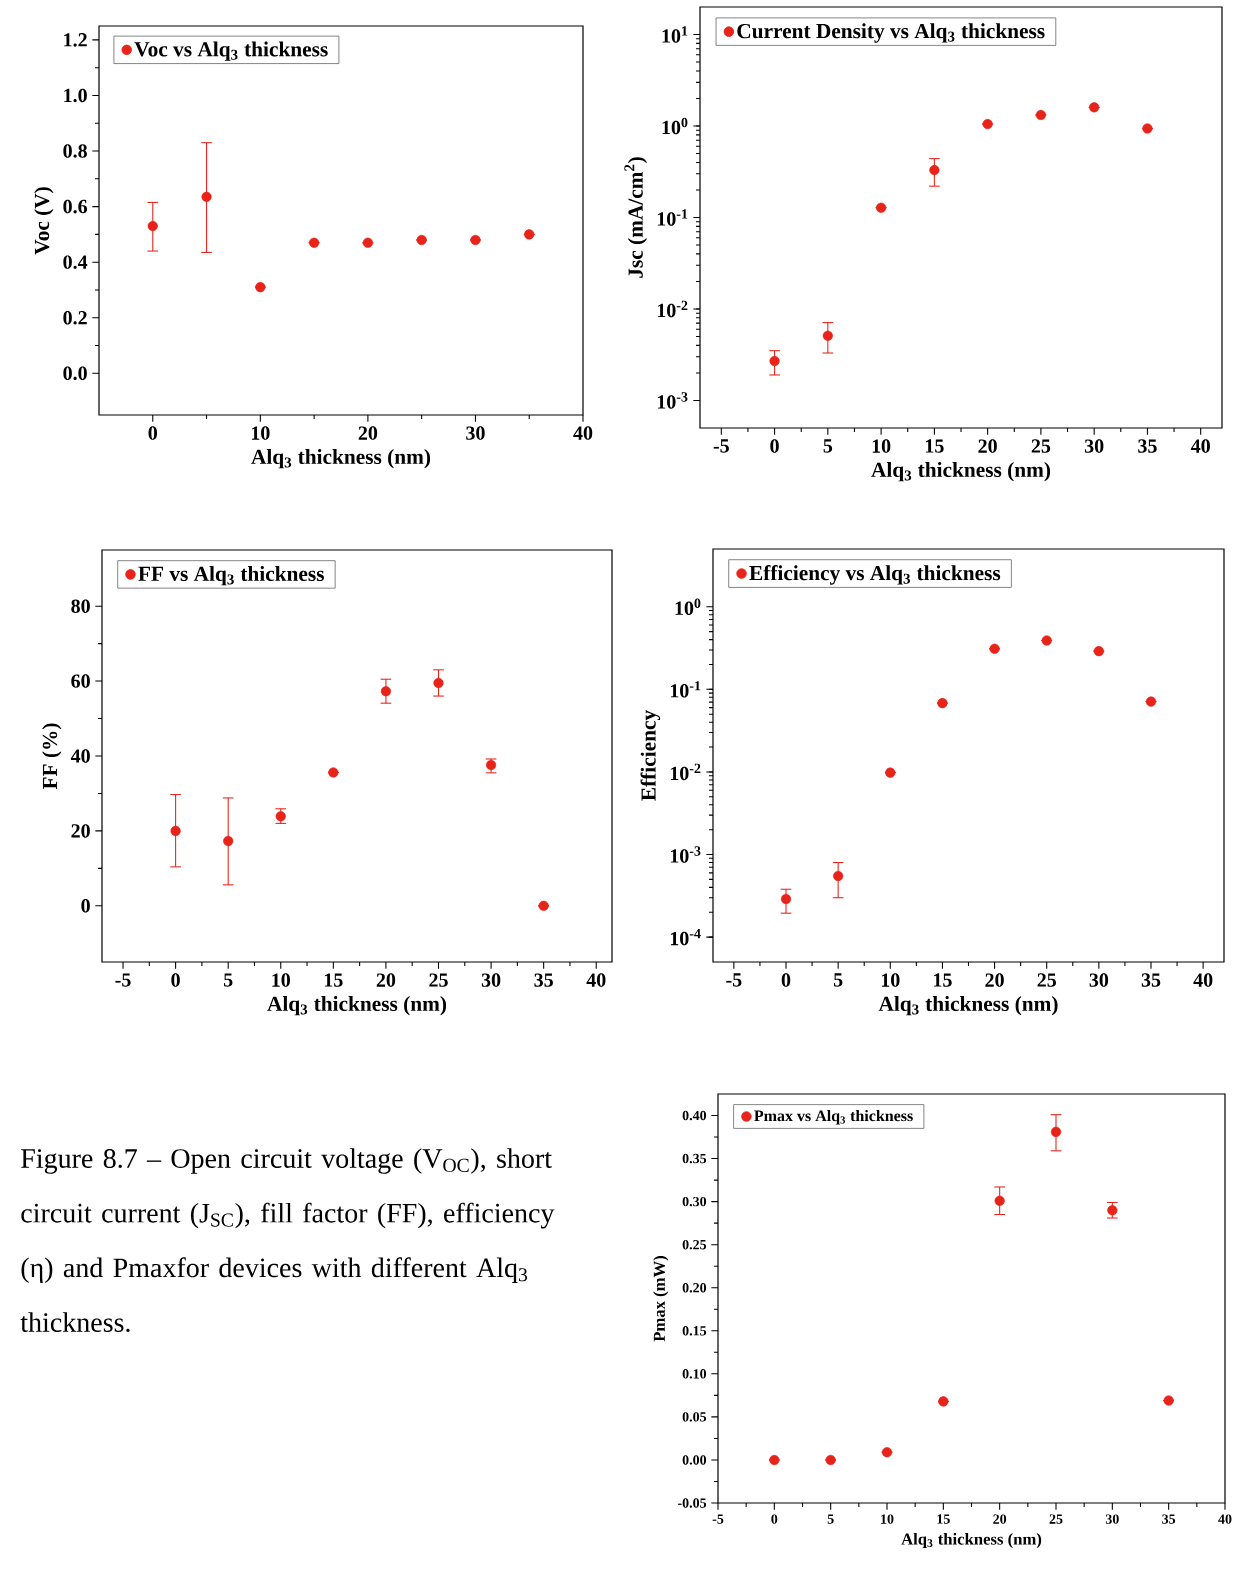 The width and height of the screenshot is (1244, 1575). Describe the element at coordinates (650, 755) in the screenshot. I see `y-axis-title: Efficiency` at that location.